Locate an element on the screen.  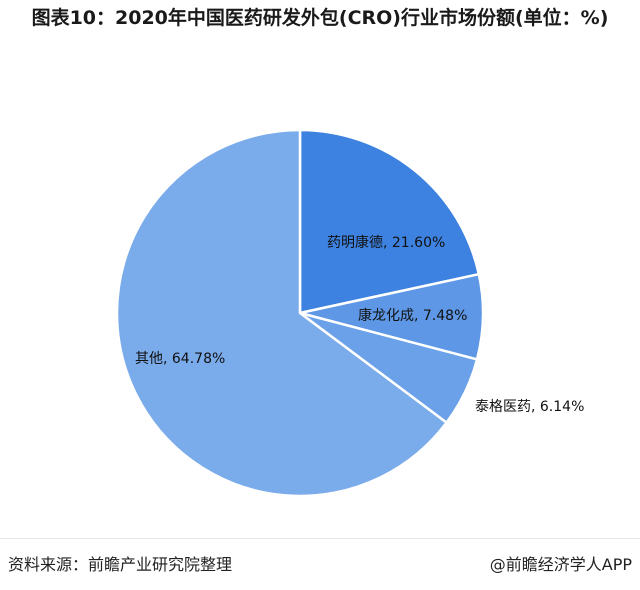
slice-label-3: 泰格医药, 6.14% is located at coordinates (529, 407).